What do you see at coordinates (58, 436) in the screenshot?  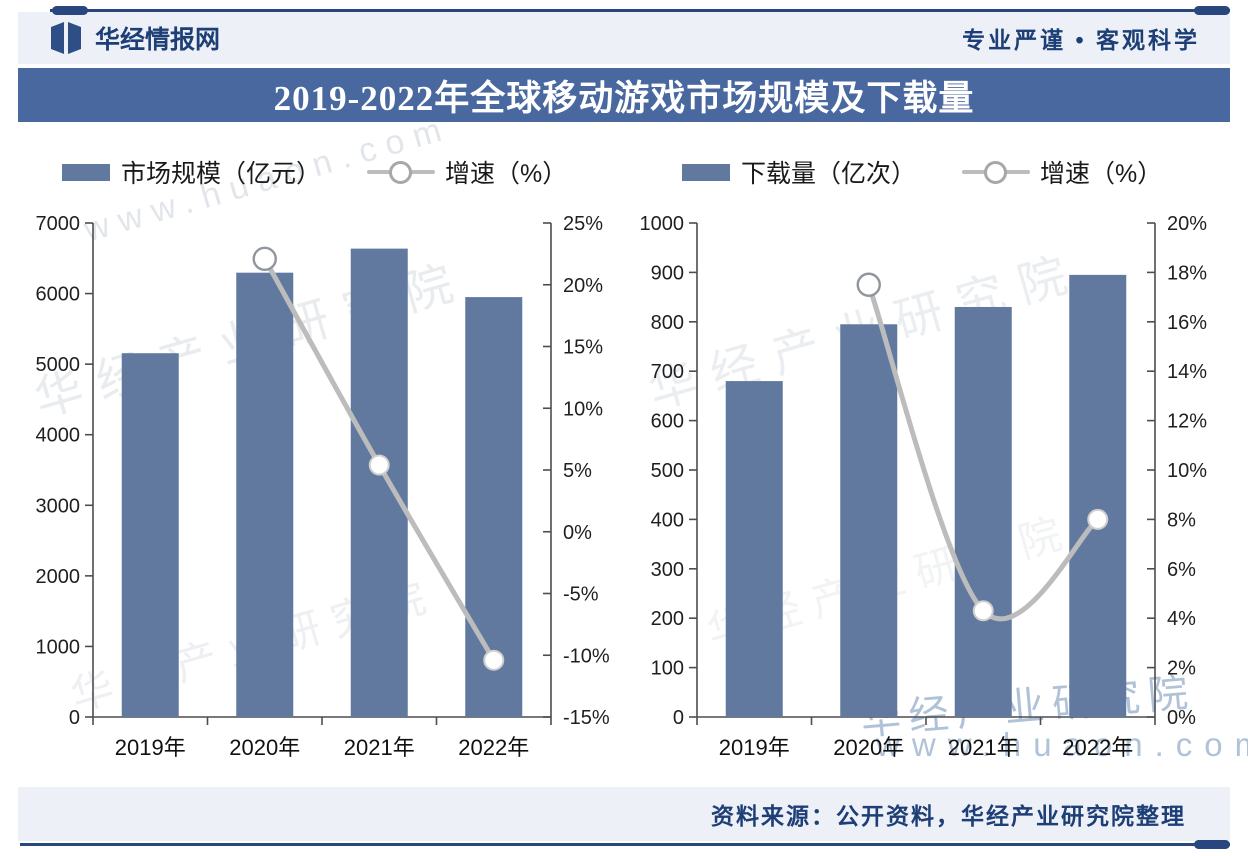 I see `svg-text: 4000` at bounding box center [58, 436].